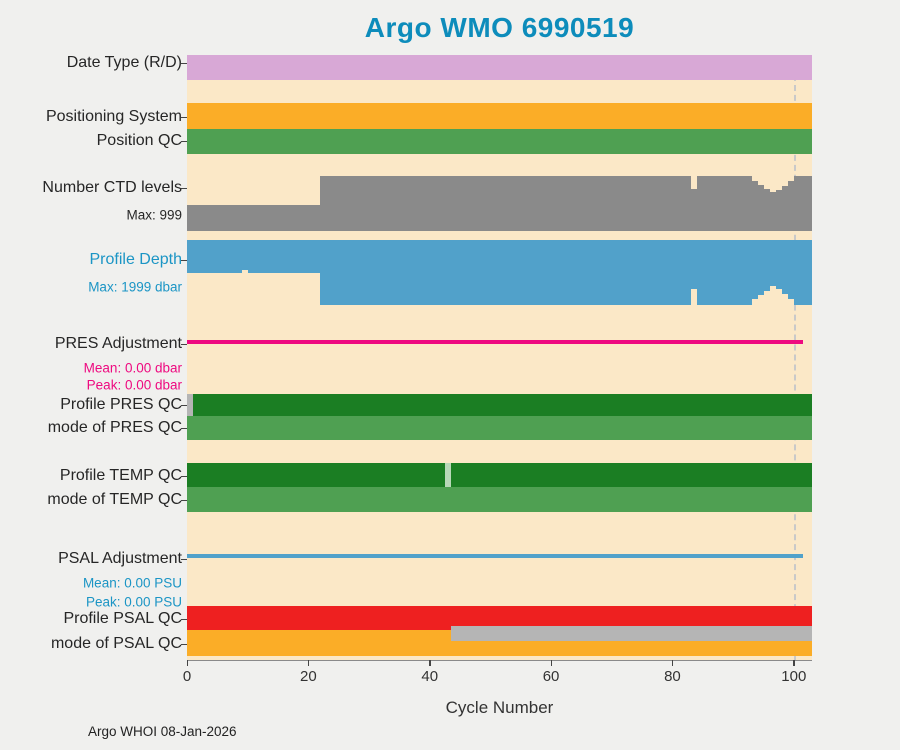 This screenshot has height=750, width=900. I want to click on row-label-psal-adjustment: PSAL Adjustment, so click(120, 558).